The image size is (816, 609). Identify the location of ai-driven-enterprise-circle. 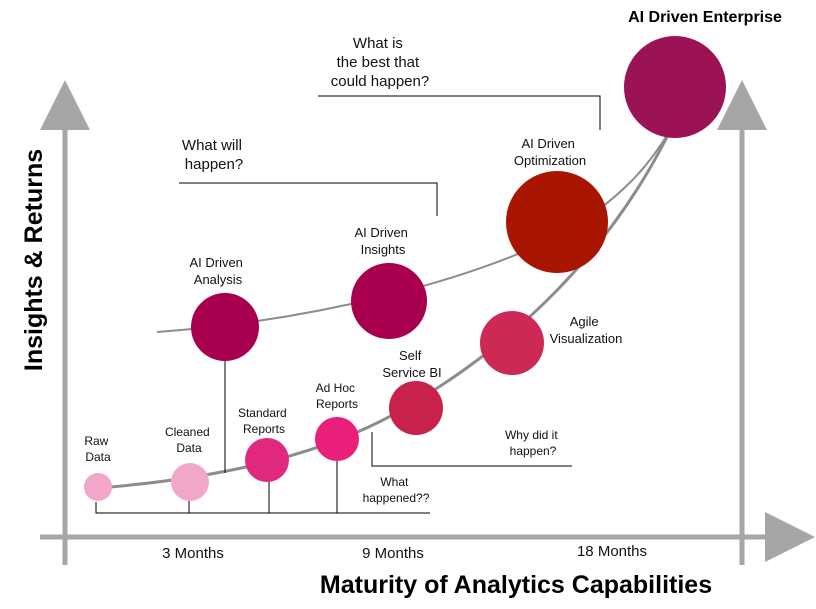
(675, 87).